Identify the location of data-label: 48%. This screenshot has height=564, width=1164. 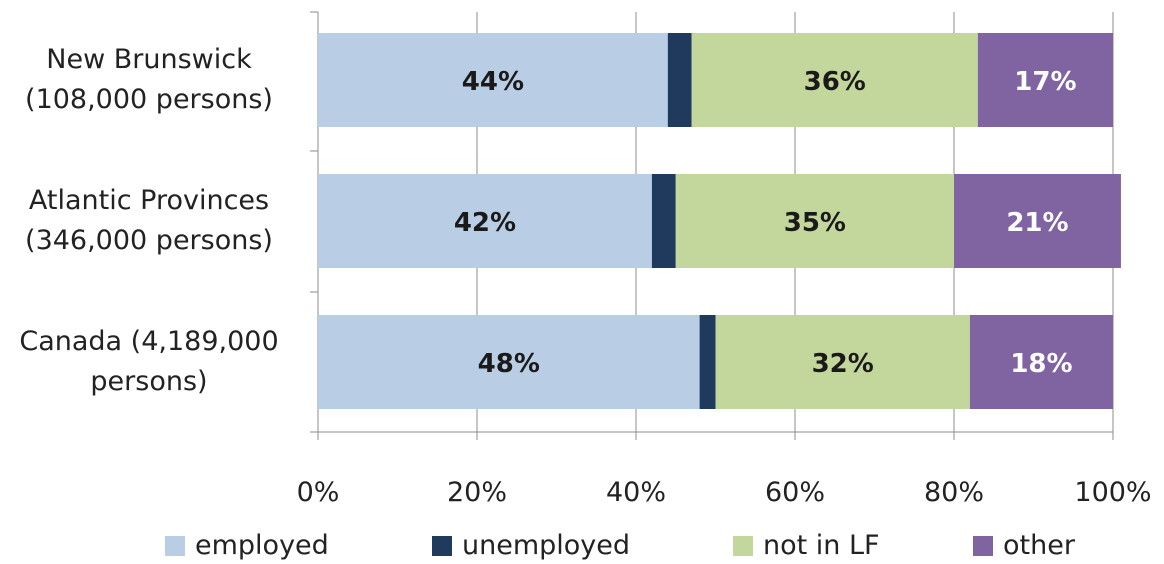
(509, 364).